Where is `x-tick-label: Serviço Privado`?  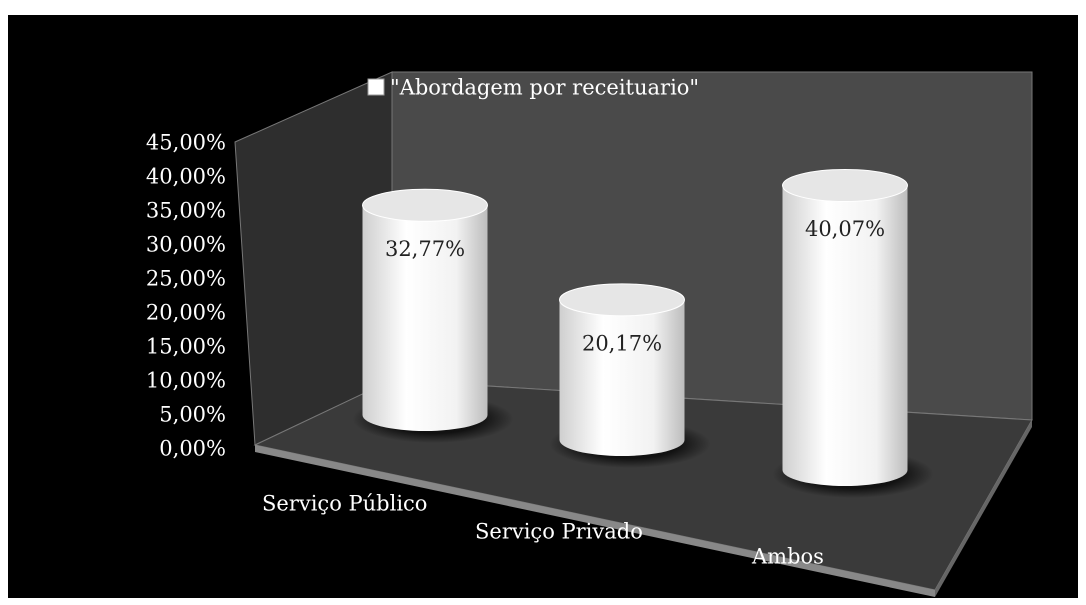 x-tick-label: Serviço Privado is located at coordinates (559, 532).